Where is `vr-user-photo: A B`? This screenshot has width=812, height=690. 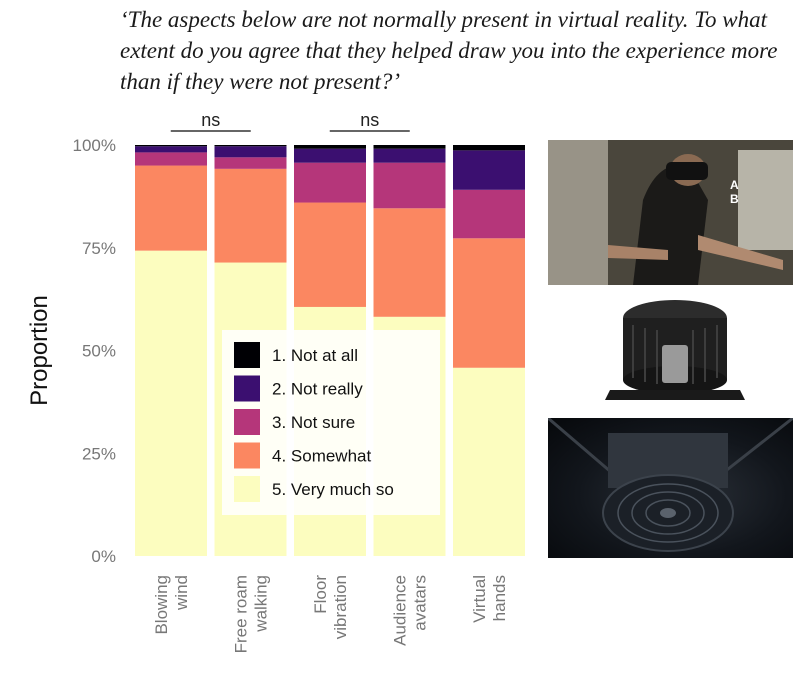 vr-user-photo: A B is located at coordinates (670, 212).